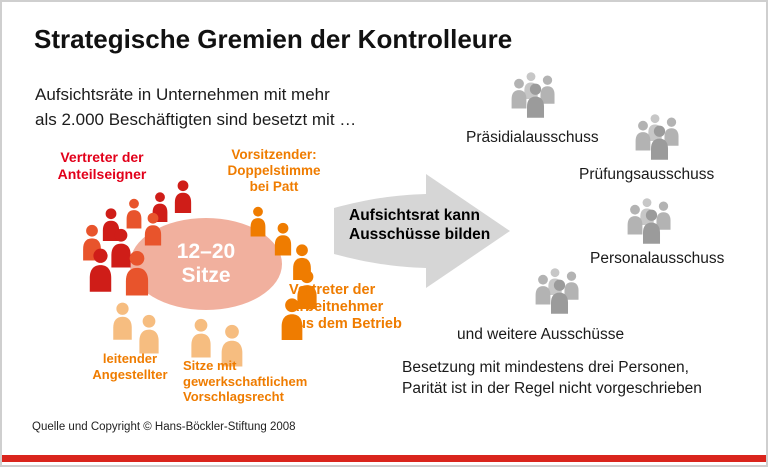 The width and height of the screenshot is (768, 467). I want to click on label-executive: leitender Angestellter, so click(130, 366).